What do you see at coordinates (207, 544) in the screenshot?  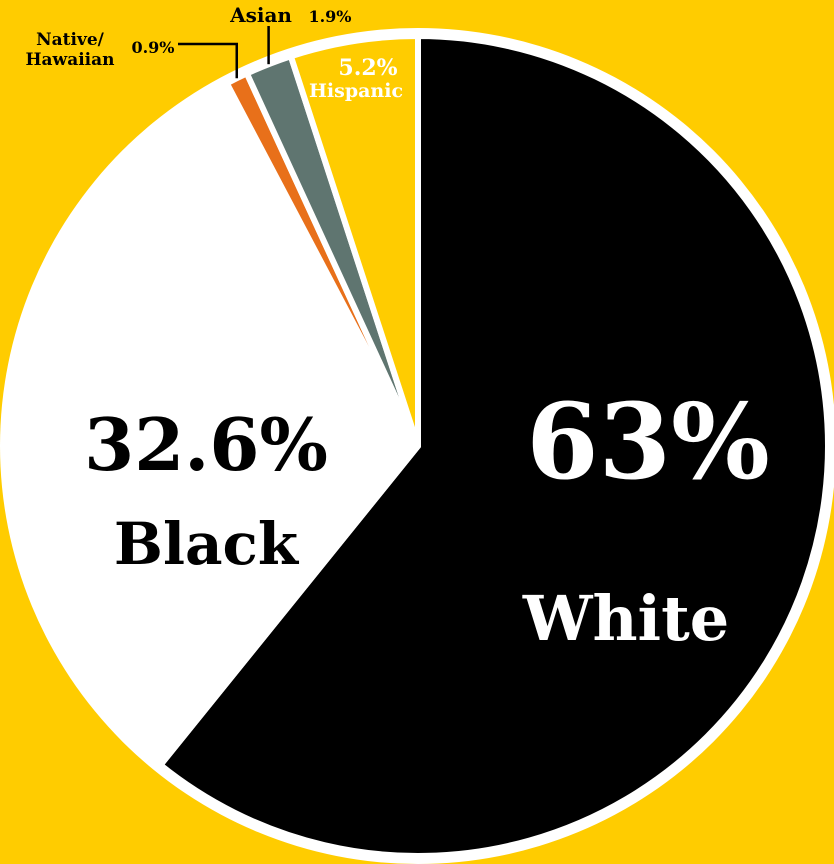 I see `slice-label-black-name: Black` at bounding box center [207, 544].